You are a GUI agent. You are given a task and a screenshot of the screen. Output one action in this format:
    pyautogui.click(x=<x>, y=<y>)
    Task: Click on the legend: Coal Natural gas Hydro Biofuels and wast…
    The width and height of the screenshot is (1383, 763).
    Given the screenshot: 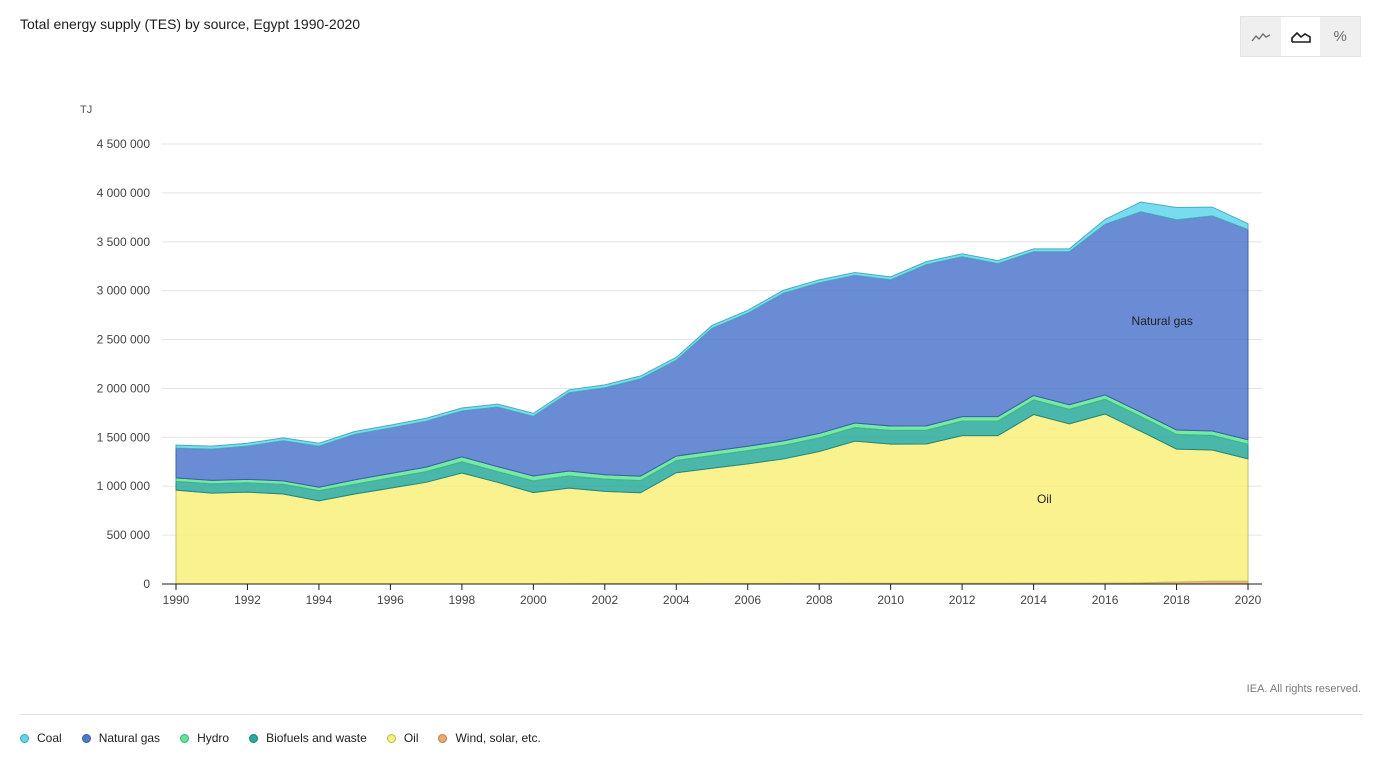 What is the action you would take?
    pyautogui.click(x=290, y=738)
    